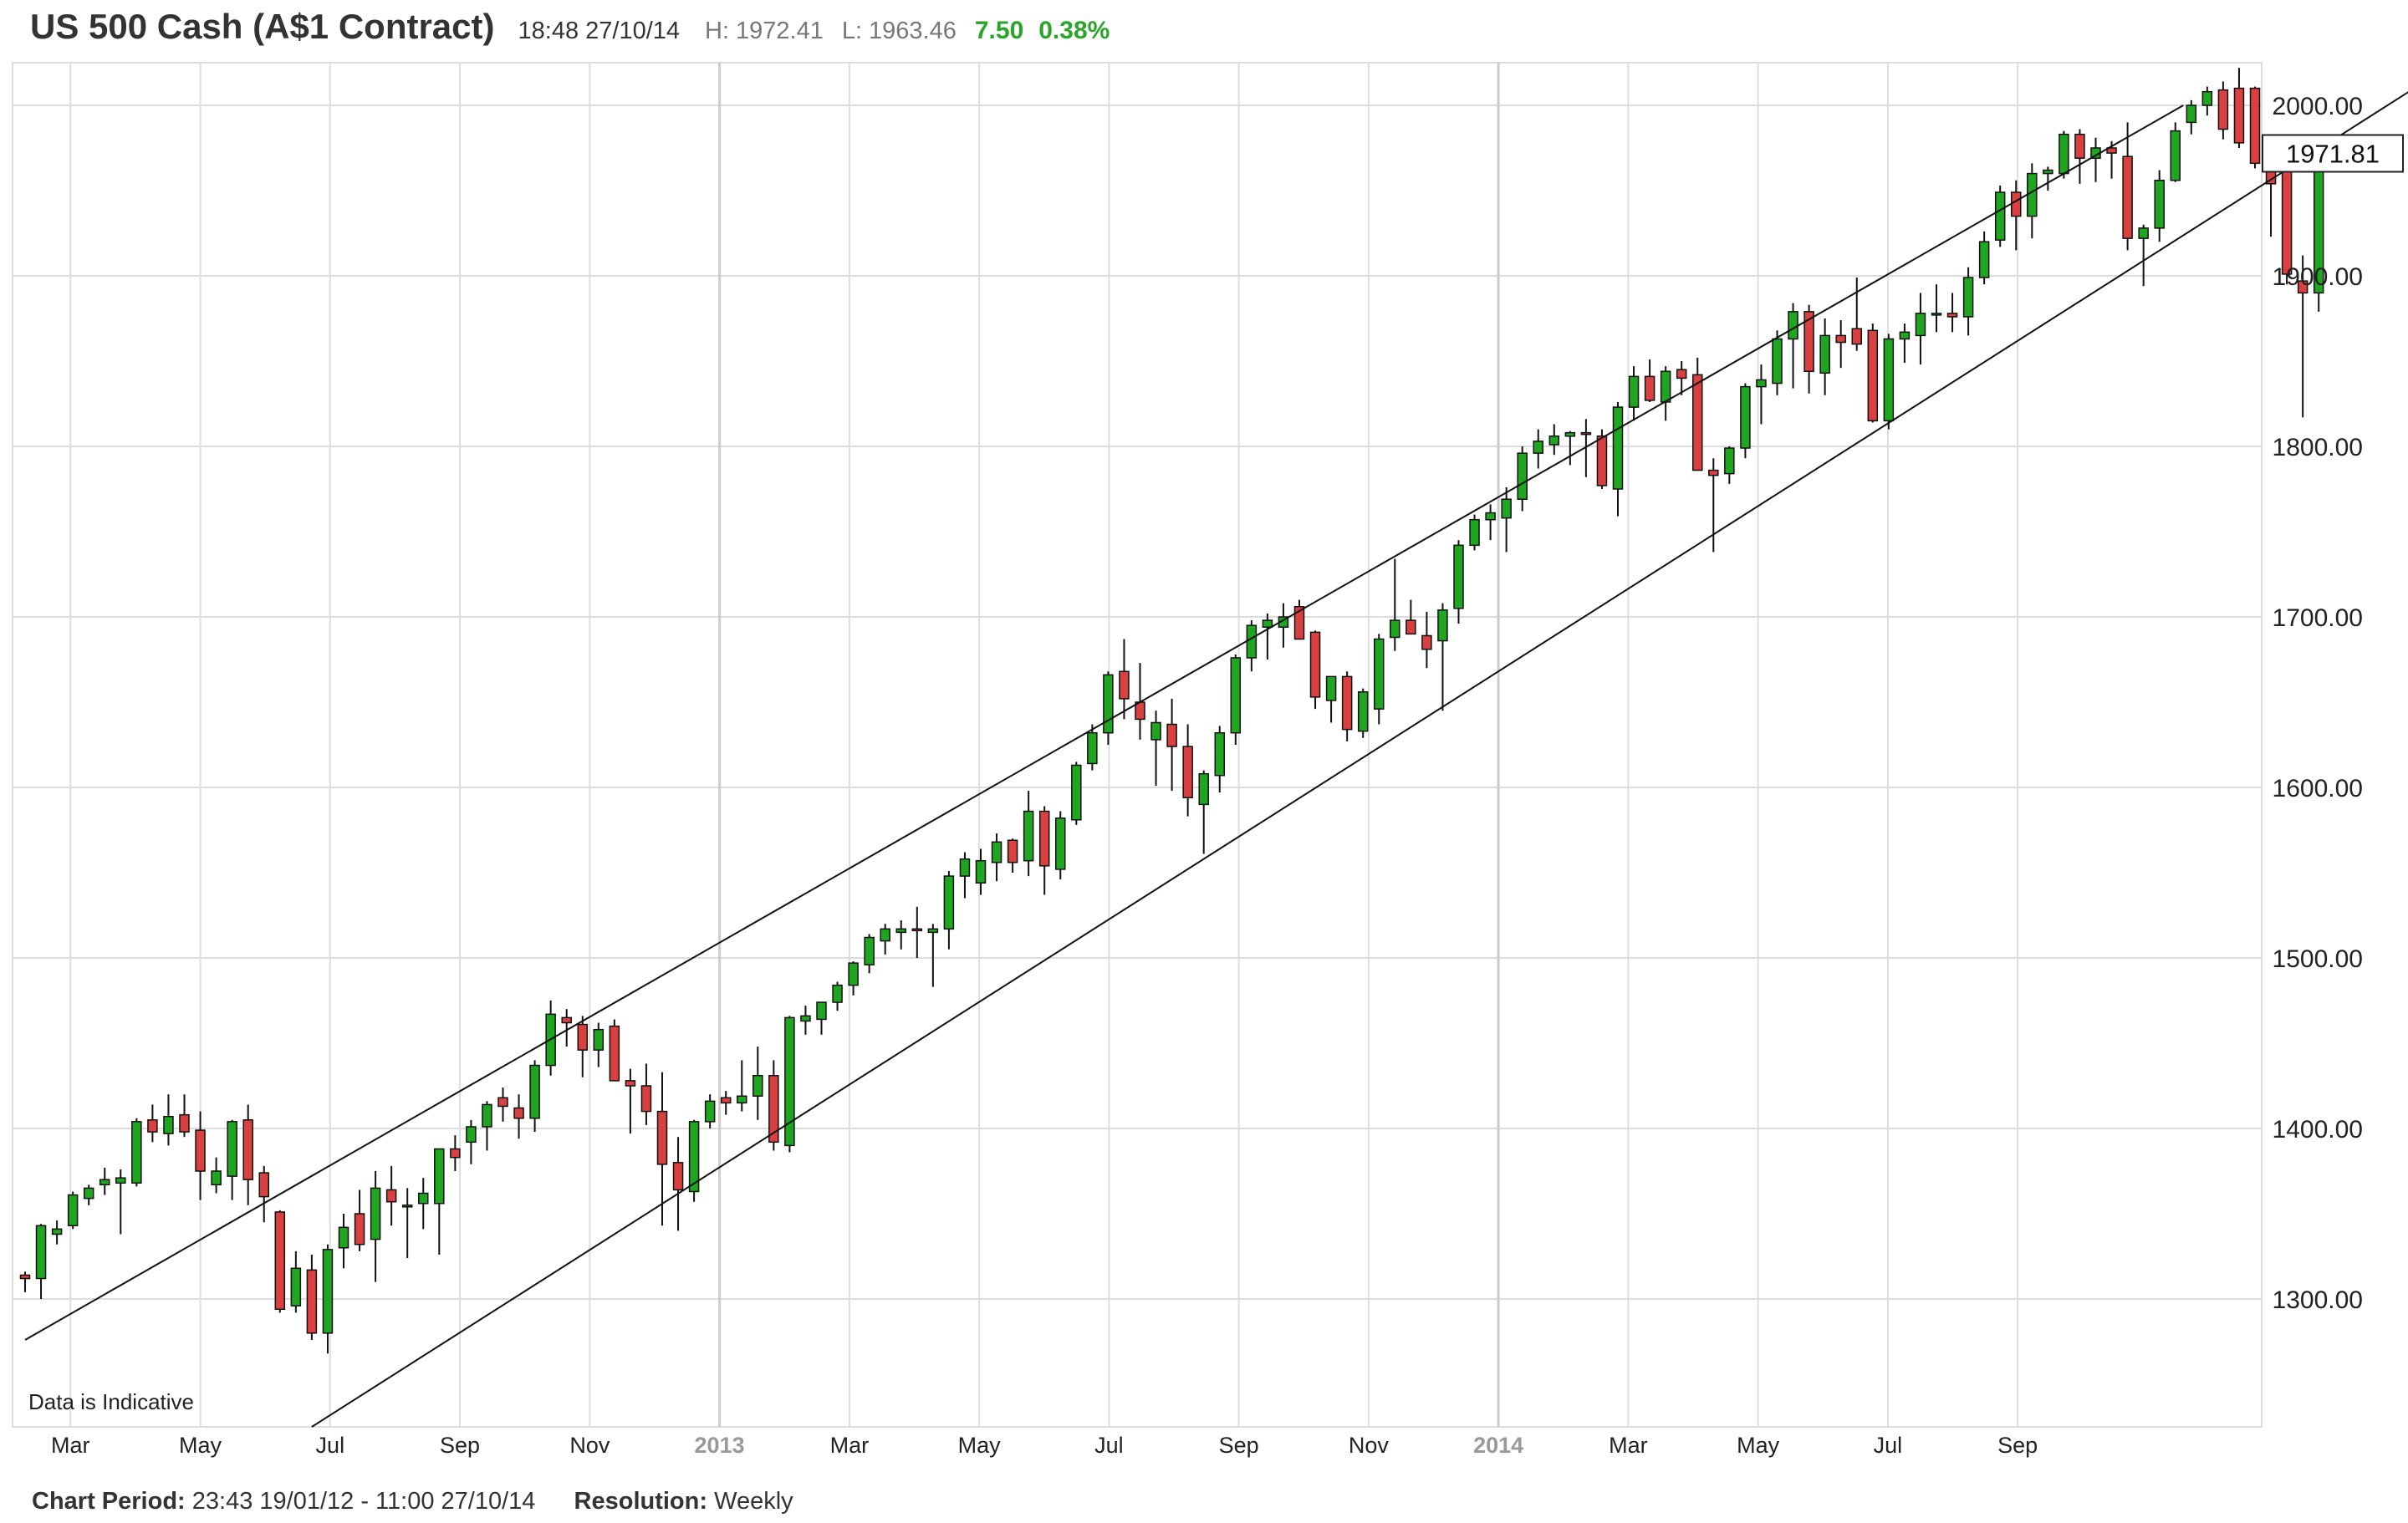 This screenshot has height=1523, width=2408. What do you see at coordinates (1759, 1445) in the screenshot?
I see `x-tick-label: May` at bounding box center [1759, 1445].